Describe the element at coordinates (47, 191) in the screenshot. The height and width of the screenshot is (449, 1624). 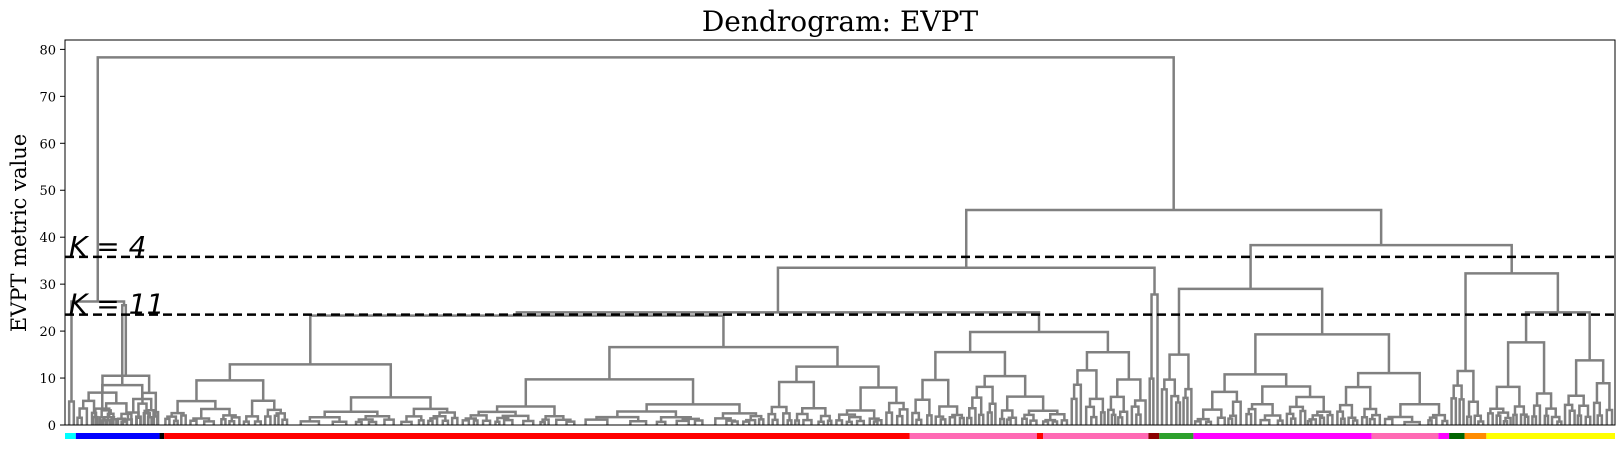
I see `y-tick-label: 50` at that location.